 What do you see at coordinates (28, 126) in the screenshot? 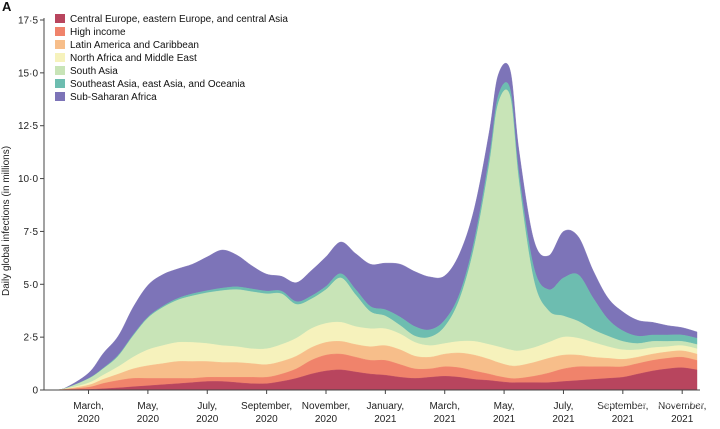
I see `y-tick-label: 12·5` at bounding box center [28, 126].